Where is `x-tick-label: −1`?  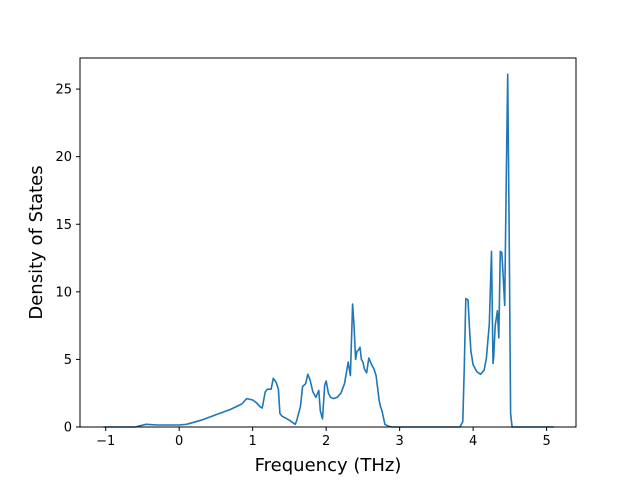
x-tick-label: −1 is located at coordinates (105, 441).